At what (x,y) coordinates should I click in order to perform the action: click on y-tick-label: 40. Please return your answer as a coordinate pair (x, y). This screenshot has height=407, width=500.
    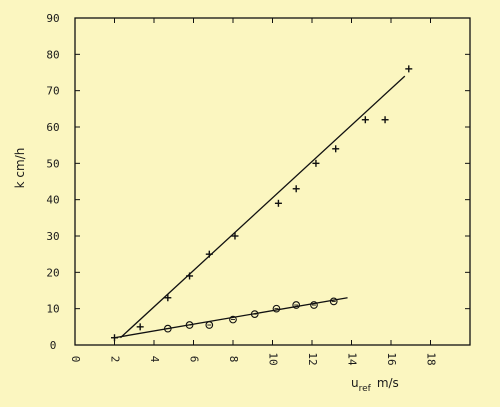
    Looking at the image, I should click on (52, 200).